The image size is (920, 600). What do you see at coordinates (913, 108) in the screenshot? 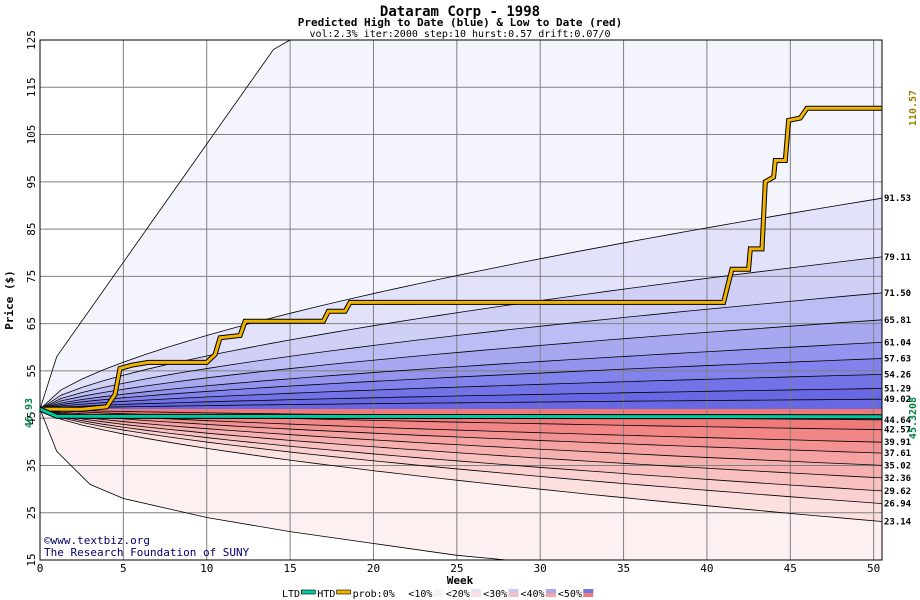
I see `end-high-label: 110.57` at bounding box center [913, 108].